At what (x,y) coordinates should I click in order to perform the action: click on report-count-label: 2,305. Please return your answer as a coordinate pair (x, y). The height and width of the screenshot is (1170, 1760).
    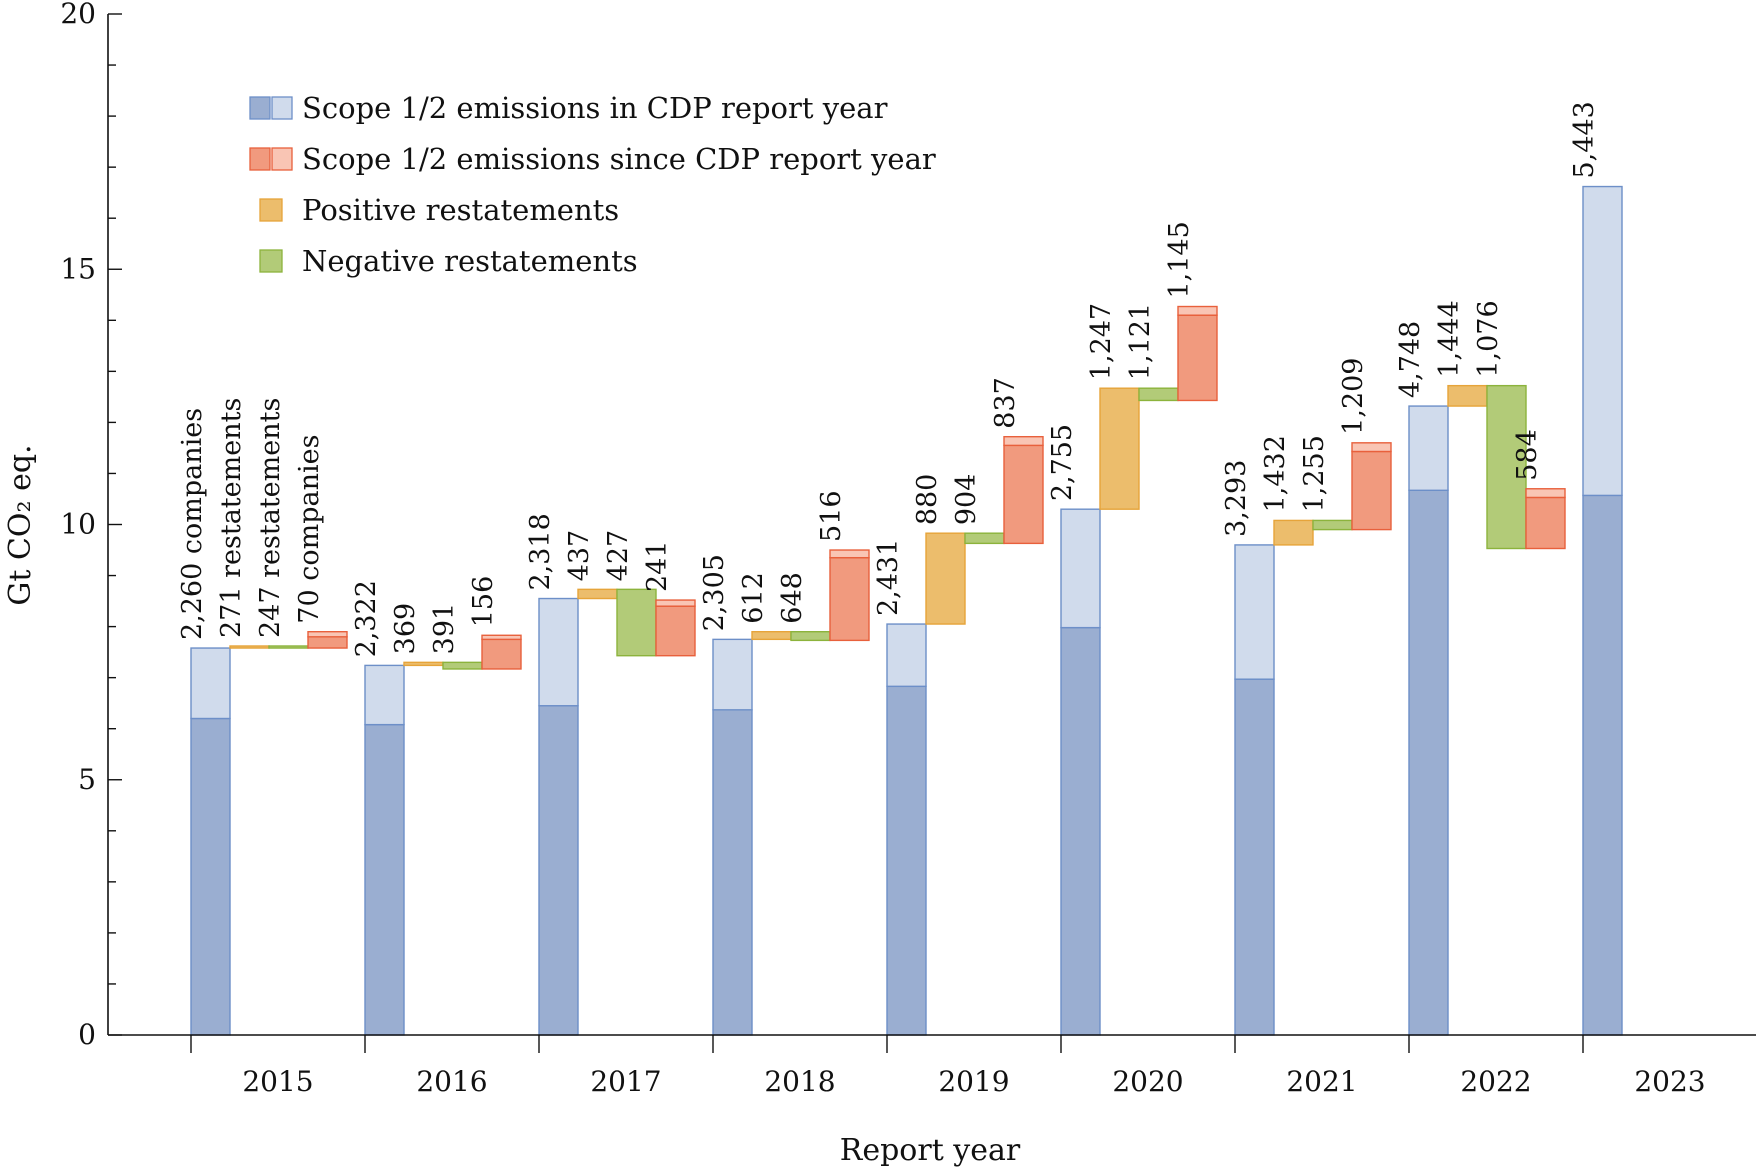
    Looking at the image, I should click on (714, 592).